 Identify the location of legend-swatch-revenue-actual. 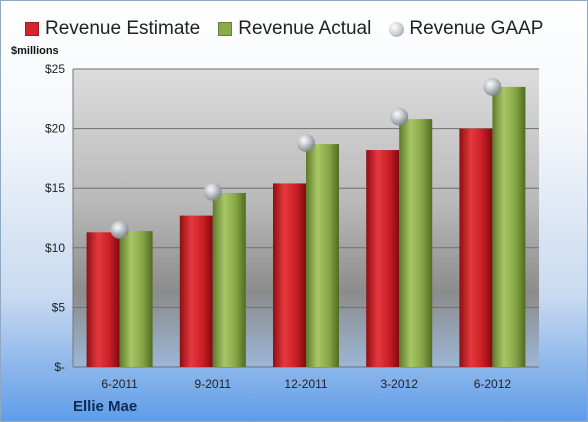
(225, 29).